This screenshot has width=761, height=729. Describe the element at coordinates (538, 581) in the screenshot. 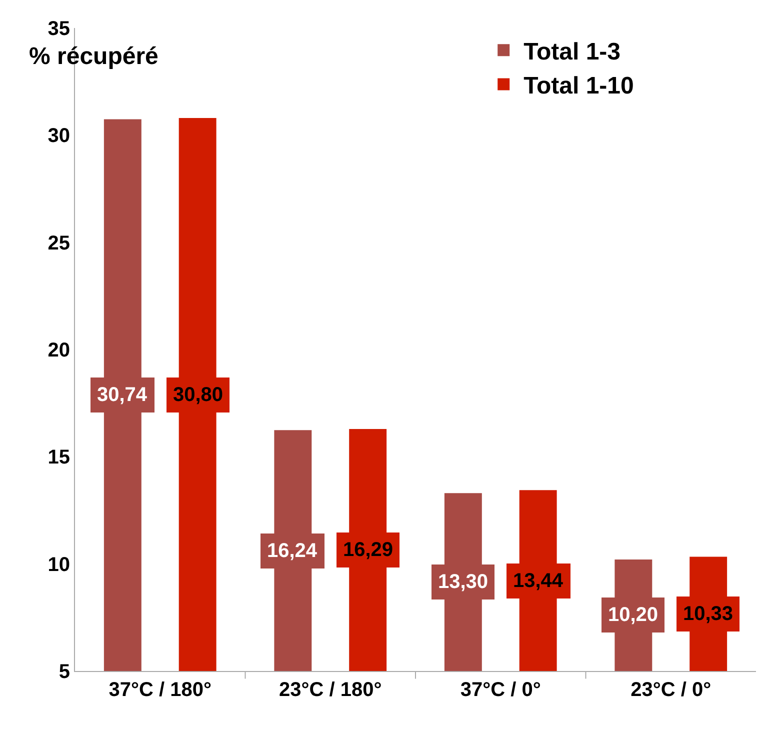

I see `data-label: 13,44` at that location.